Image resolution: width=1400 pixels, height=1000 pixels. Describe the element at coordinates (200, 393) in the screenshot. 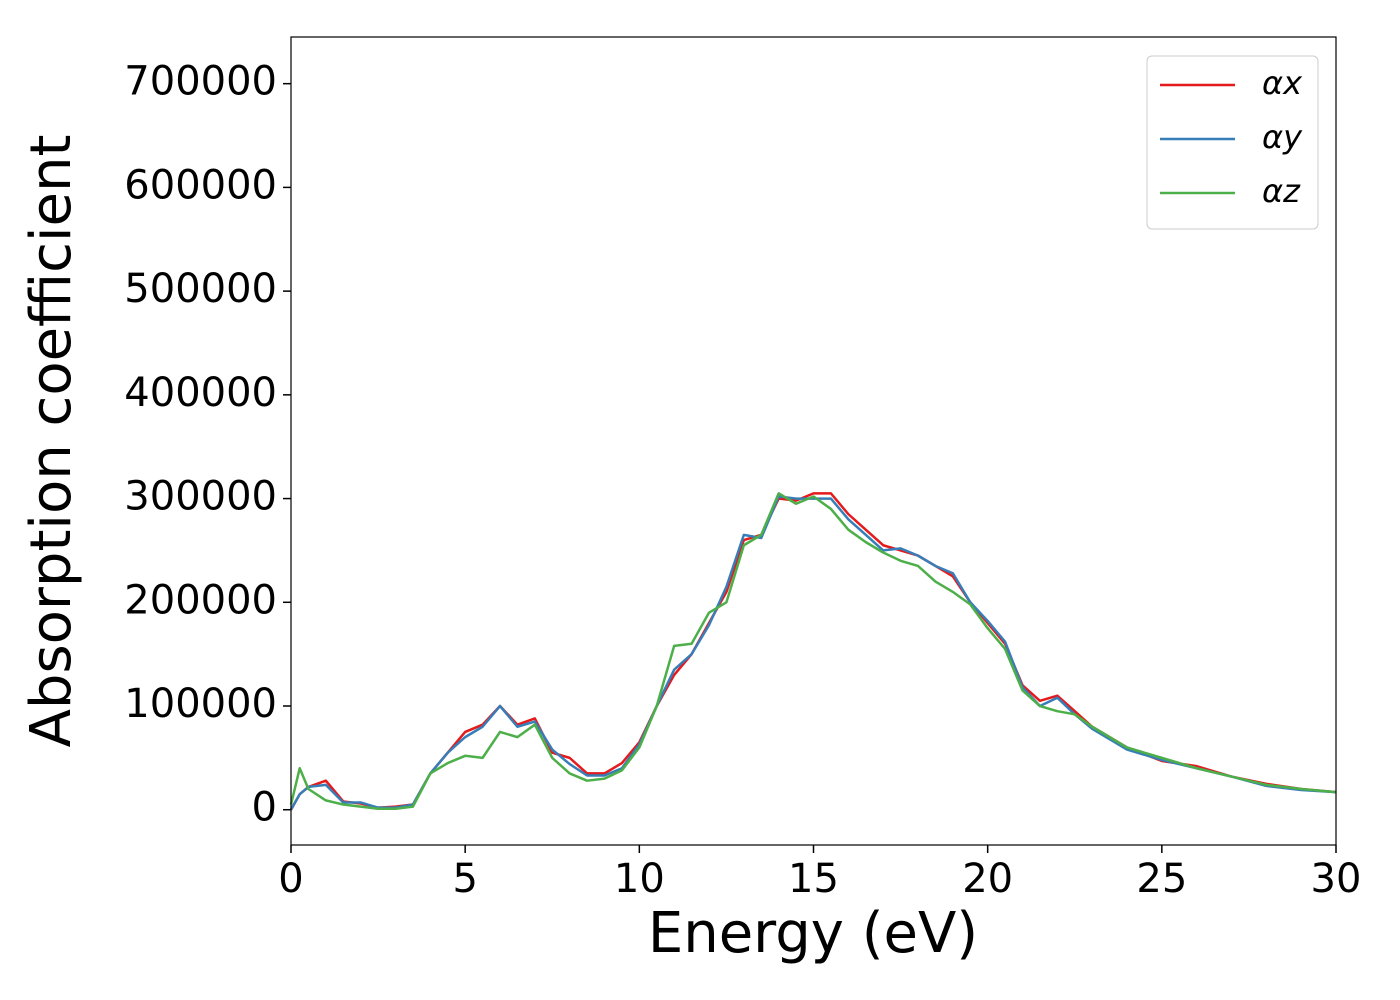

I see `y-tick-label: 400000` at that location.